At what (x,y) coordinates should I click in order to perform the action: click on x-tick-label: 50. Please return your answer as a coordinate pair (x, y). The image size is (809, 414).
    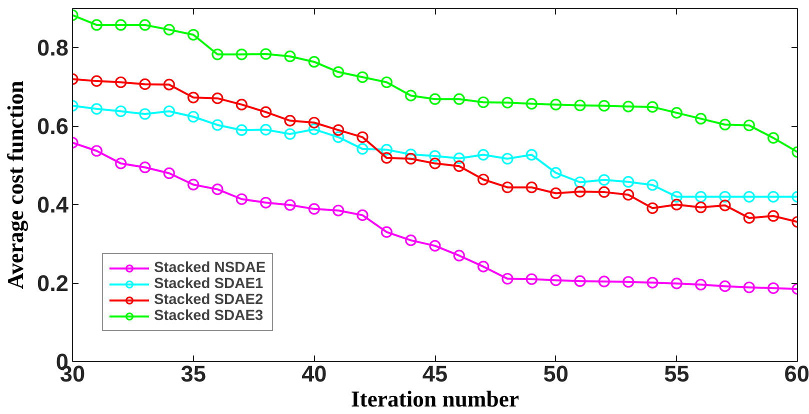
    Looking at the image, I should click on (555, 373).